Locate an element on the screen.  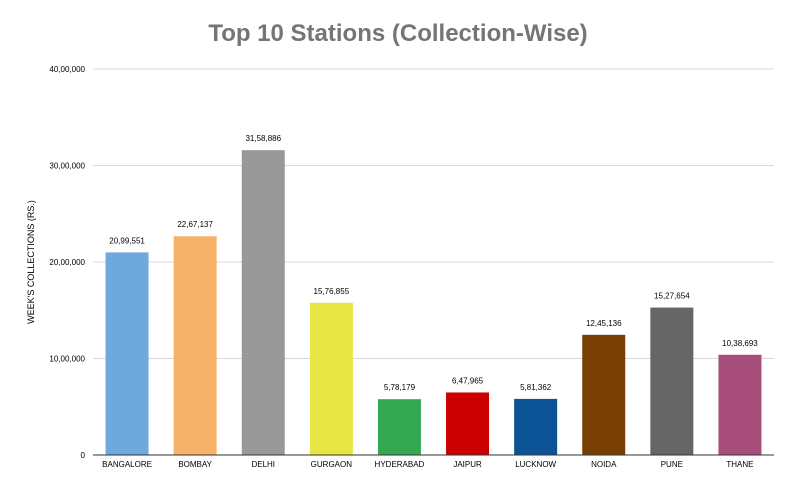
data-label: 20,99,551 is located at coordinates (127, 240).